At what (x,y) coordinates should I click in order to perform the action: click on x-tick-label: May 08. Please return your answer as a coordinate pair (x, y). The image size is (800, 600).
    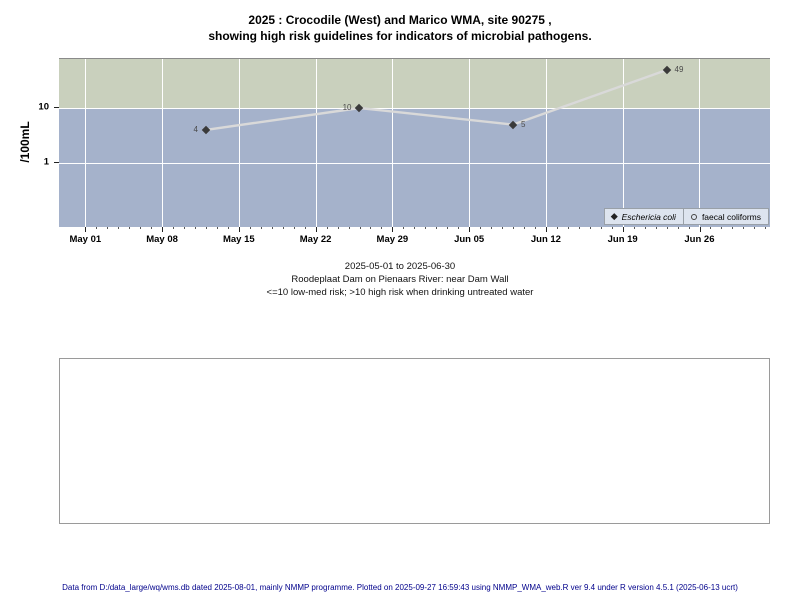
    Looking at the image, I should click on (162, 239).